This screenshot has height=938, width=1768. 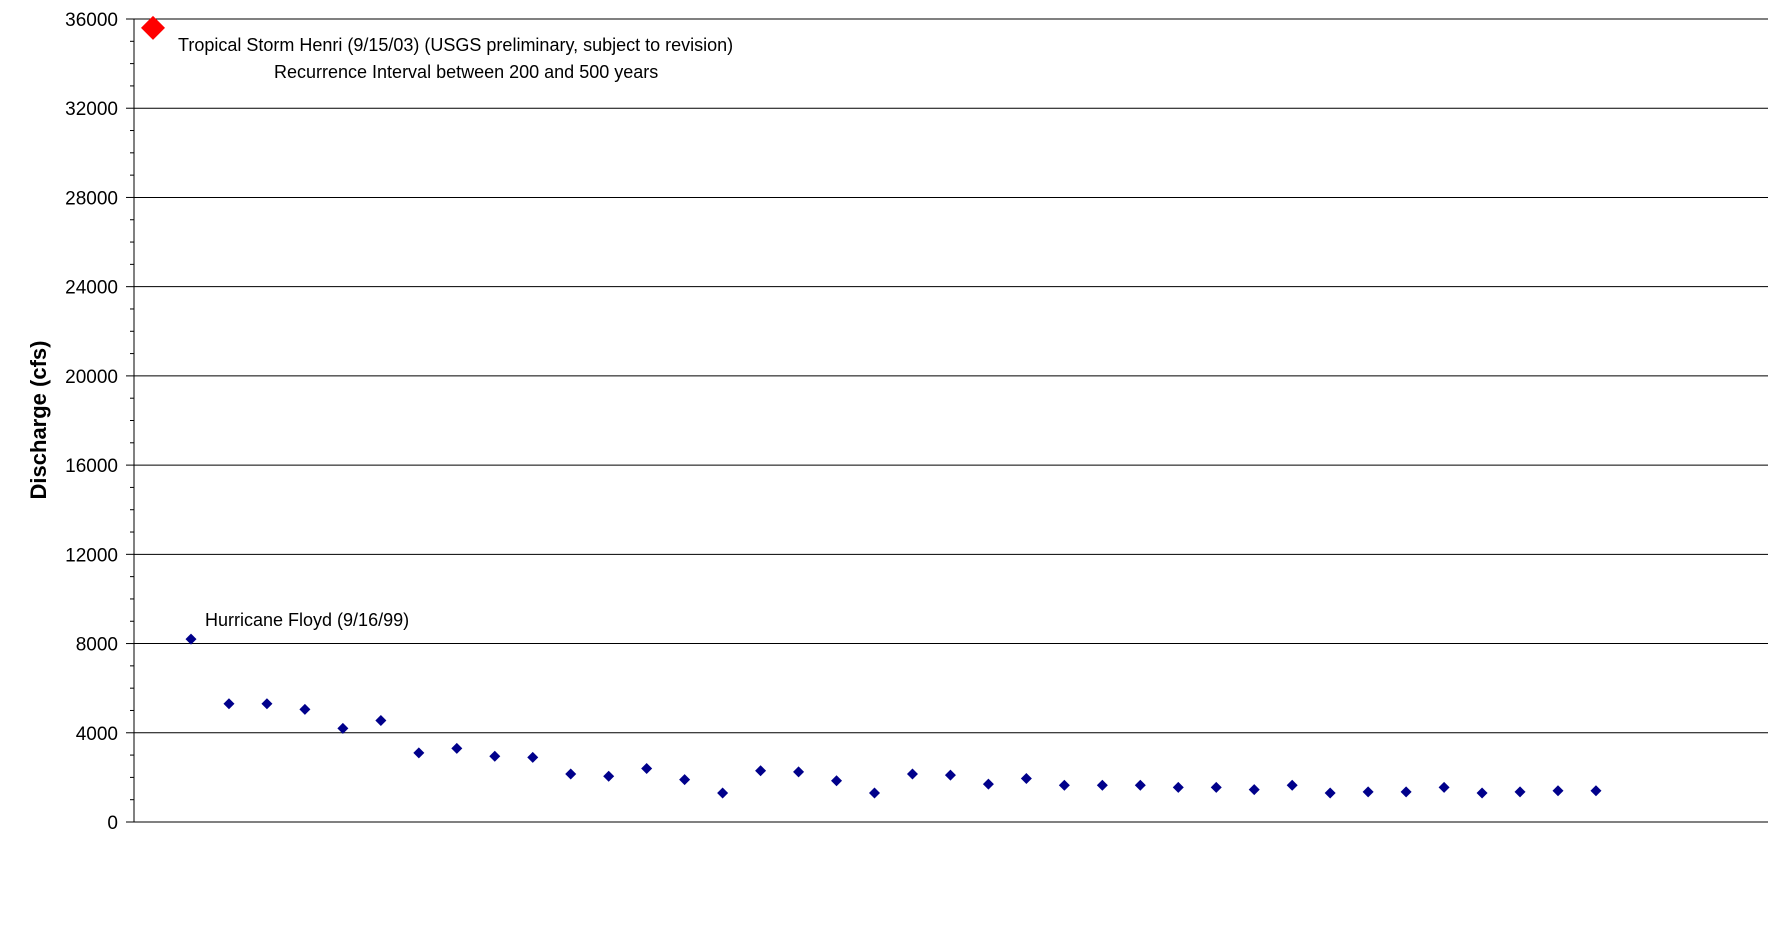 What do you see at coordinates (38, 420) in the screenshot?
I see `y-axis-label: Discharge (cfs)` at bounding box center [38, 420].